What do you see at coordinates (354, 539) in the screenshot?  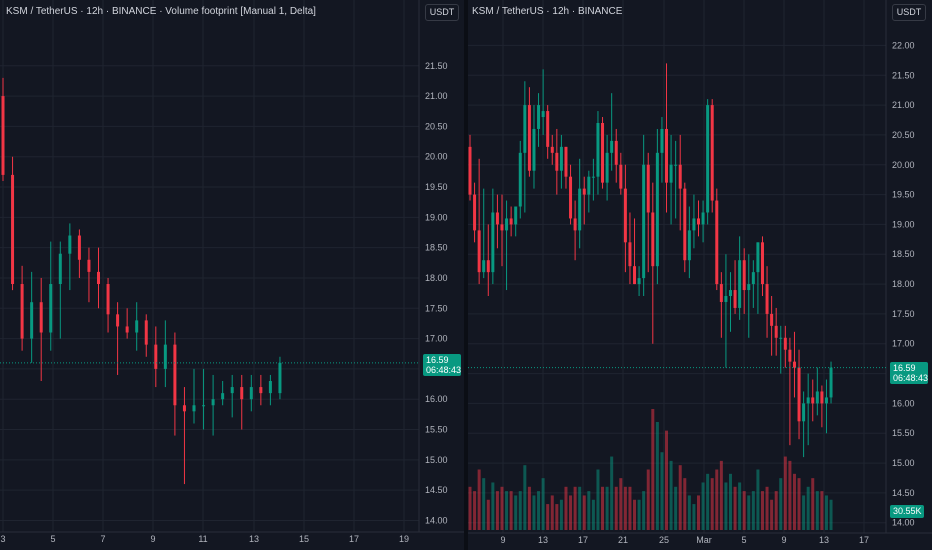 I see `x-axis-label: 17` at bounding box center [354, 539].